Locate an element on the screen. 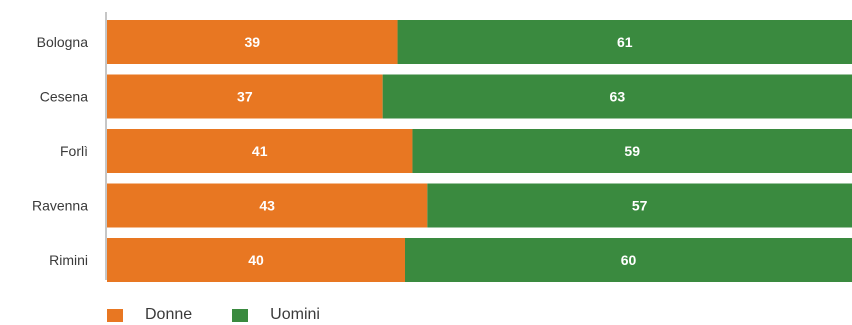 Image resolution: width=852 pixels, height=325 pixels. category-labels: Bologna Cesena Forlì Ravenna Rimini is located at coordinates (60, 151).